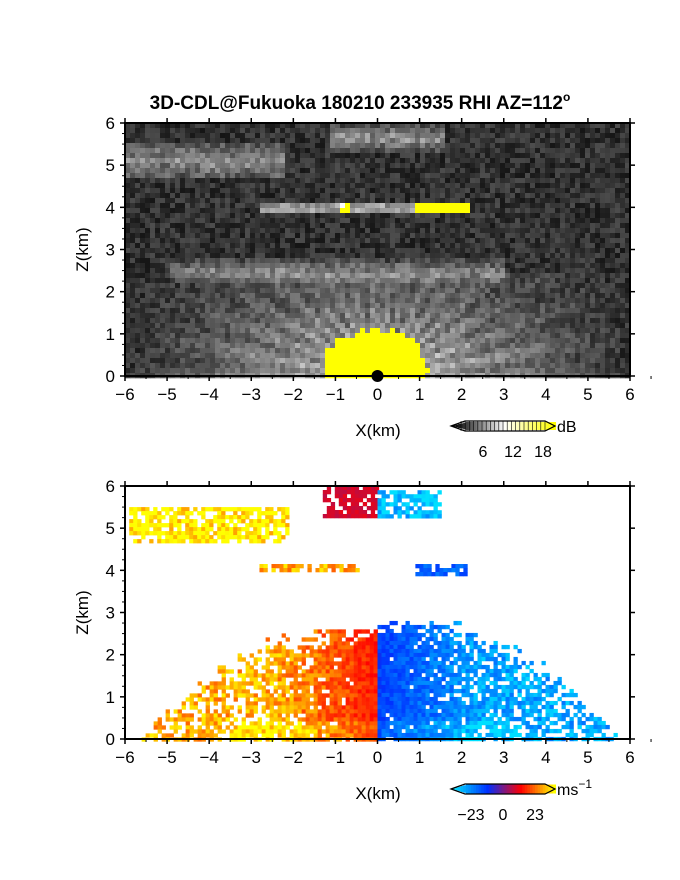  What do you see at coordinates (503, 815) in the screenshot?
I see `colorbar-tick-label: 0` at bounding box center [503, 815].